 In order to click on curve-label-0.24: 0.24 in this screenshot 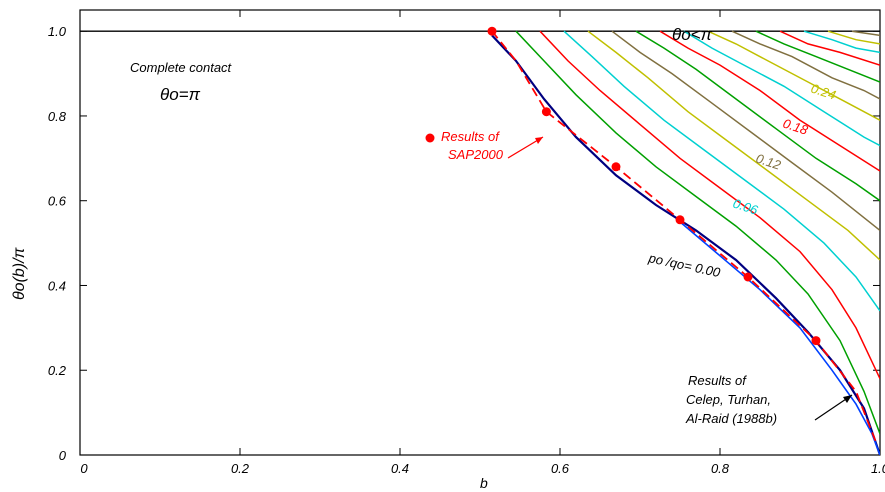, I will do `click(823, 92)`.